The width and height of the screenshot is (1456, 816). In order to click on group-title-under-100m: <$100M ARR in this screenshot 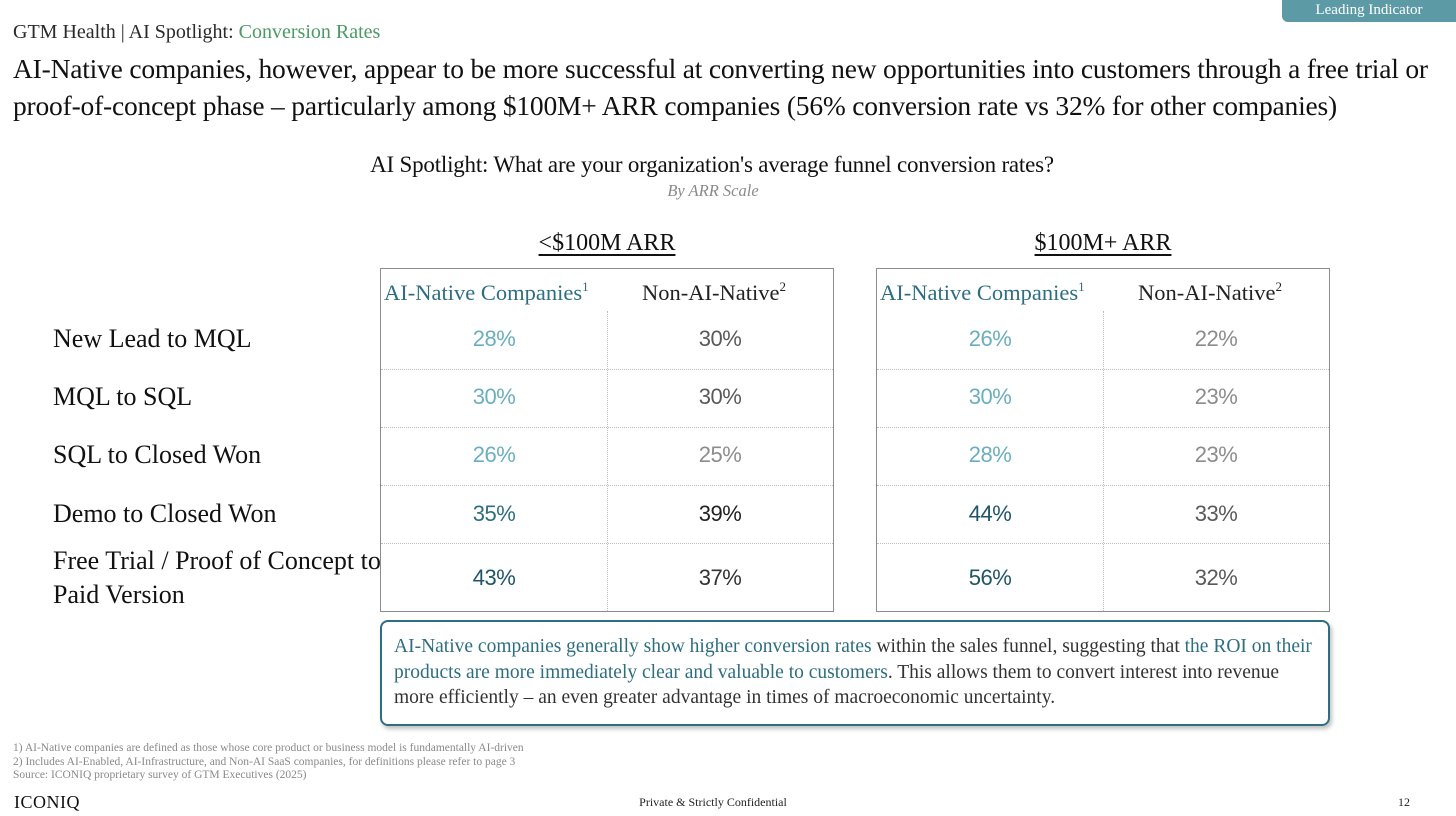, I will do `click(607, 243)`.